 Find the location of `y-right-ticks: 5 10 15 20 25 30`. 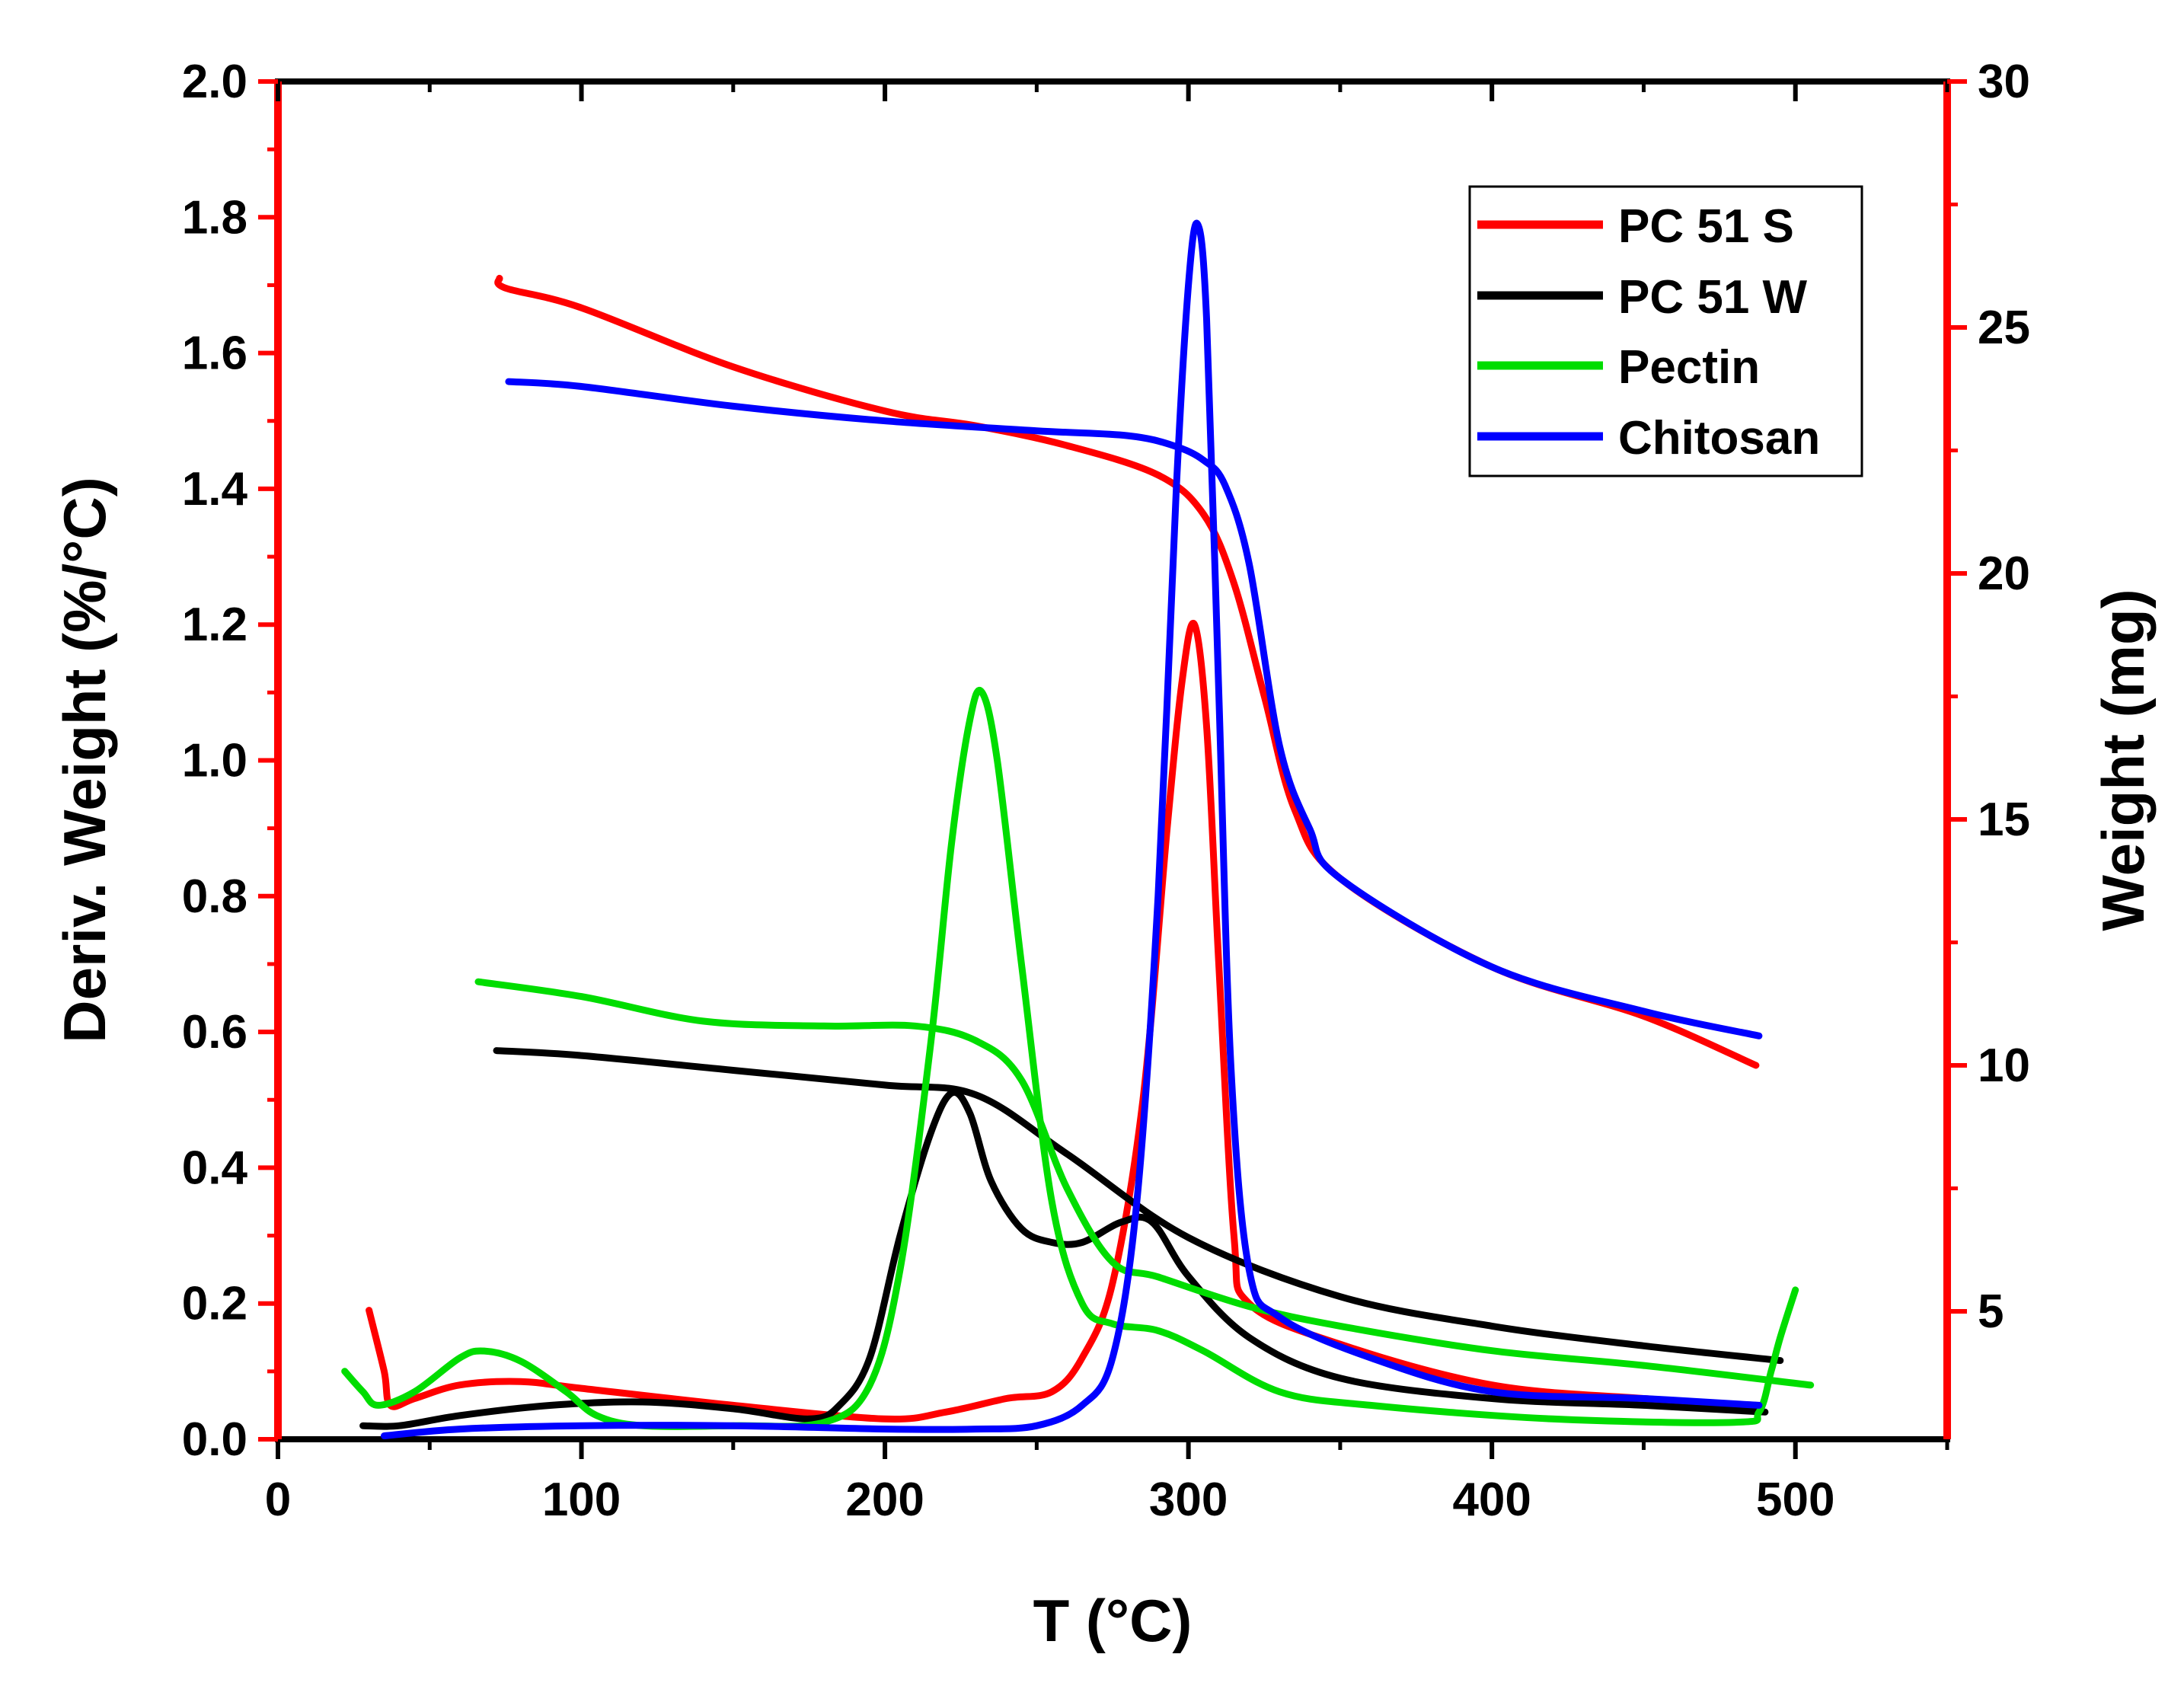

y-right-ticks: 5 10 15 20 25 30 is located at coordinates (1988, 697).